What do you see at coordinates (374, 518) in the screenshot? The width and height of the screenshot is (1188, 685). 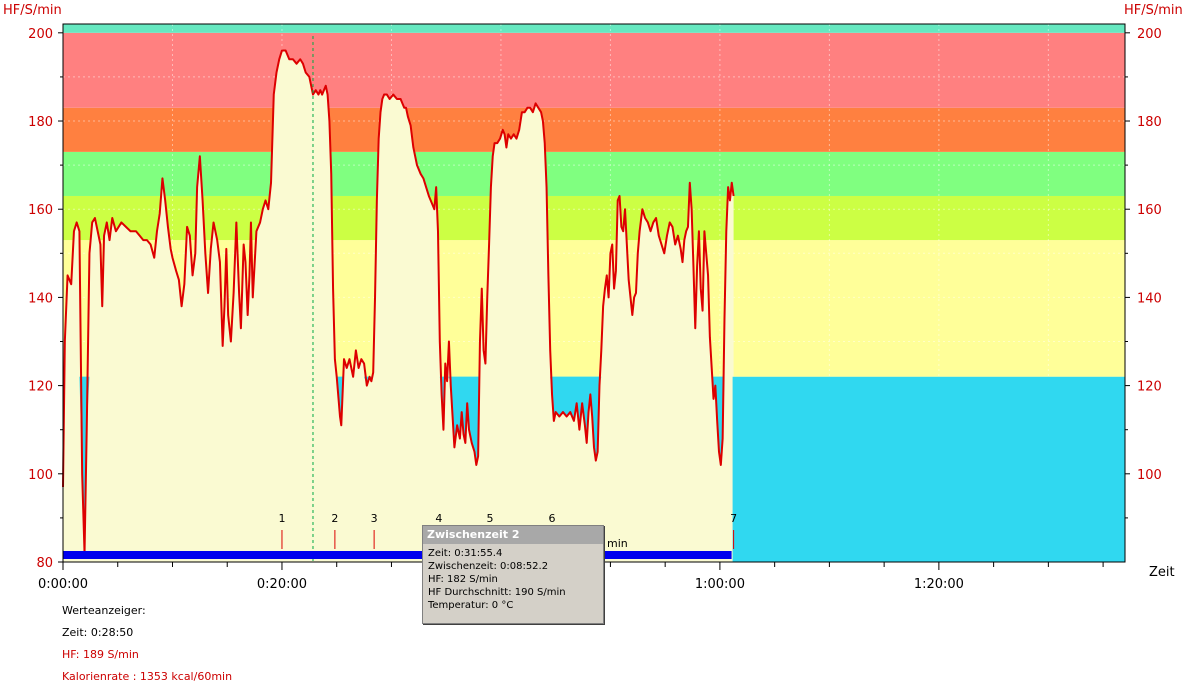 I see `lap-label: 3` at bounding box center [374, 518].